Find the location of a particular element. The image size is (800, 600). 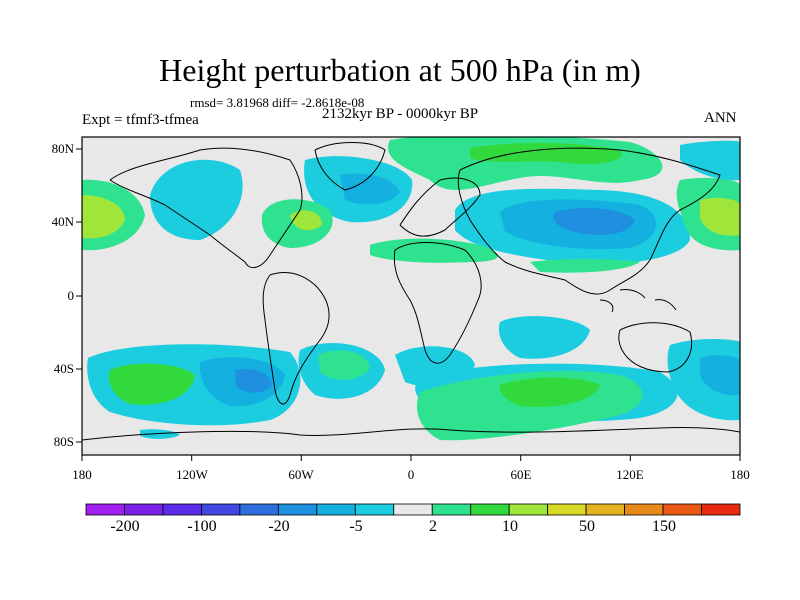

season-label: ANN is located at coordinates (720, 118).